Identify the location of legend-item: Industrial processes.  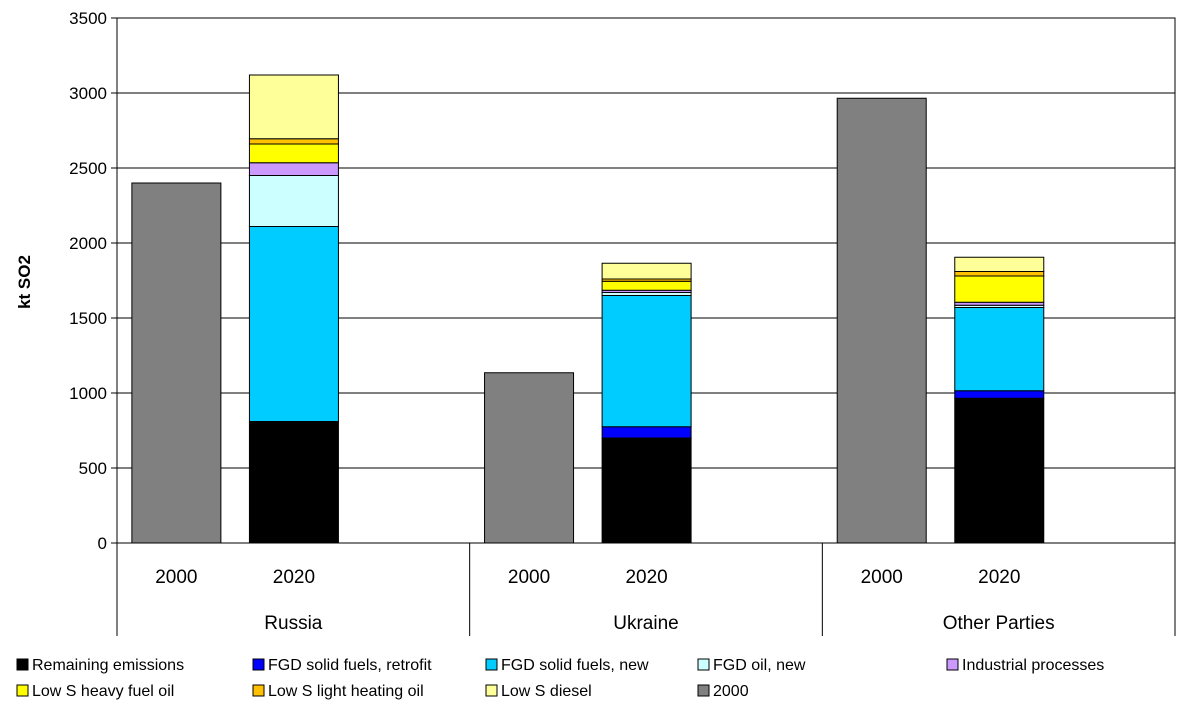
(1025, 665).